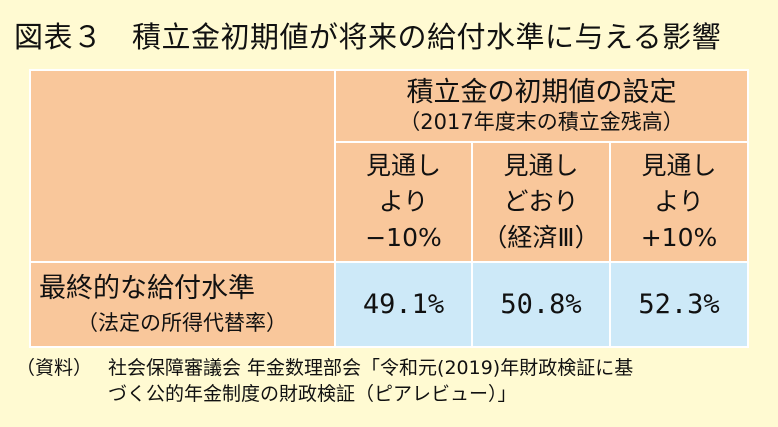  Describe the element at coordinates (541, 122) in the screenshot. I see `column-group-subtitle: （2017年度末の積立金残高）` at that location.